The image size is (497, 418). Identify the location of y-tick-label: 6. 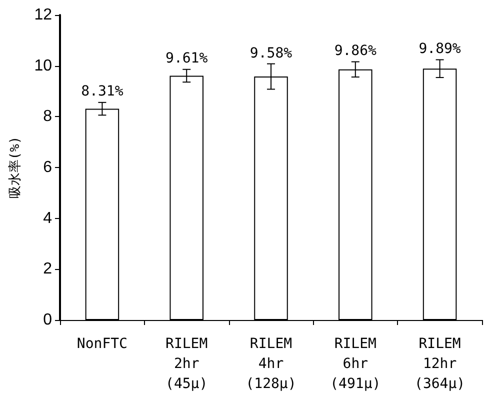
(47, 167).